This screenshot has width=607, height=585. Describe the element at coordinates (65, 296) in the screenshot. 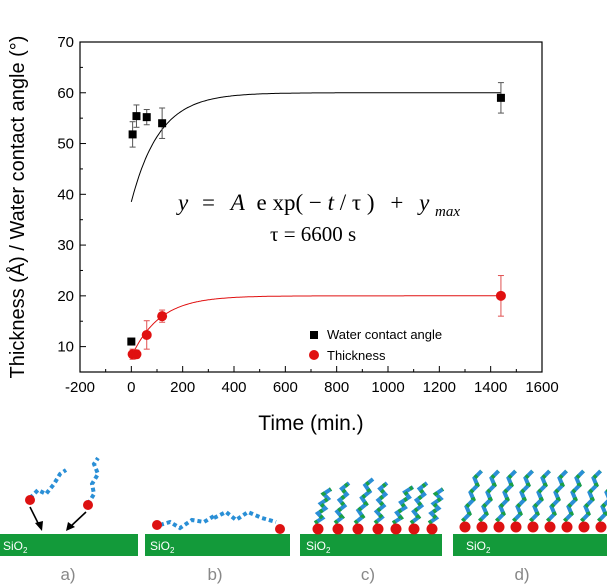

I see `y-tick-label: 20` at that location.